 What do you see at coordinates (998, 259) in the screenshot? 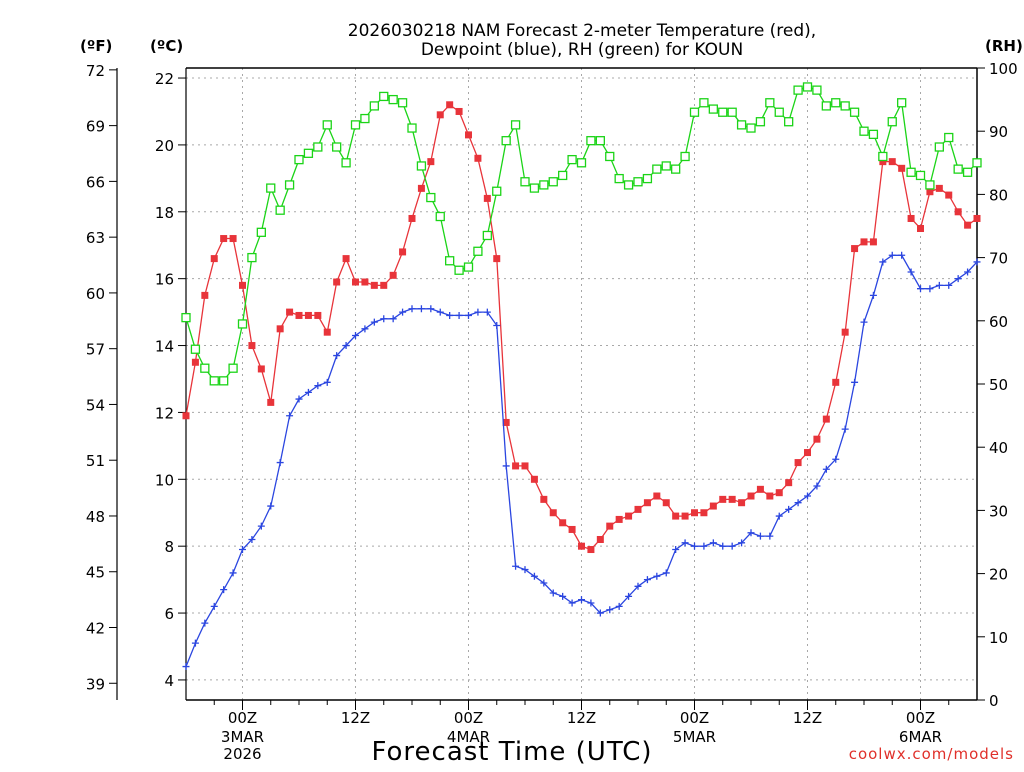
I see `rh-tick-label: 70` at bounding box center [998, 259].